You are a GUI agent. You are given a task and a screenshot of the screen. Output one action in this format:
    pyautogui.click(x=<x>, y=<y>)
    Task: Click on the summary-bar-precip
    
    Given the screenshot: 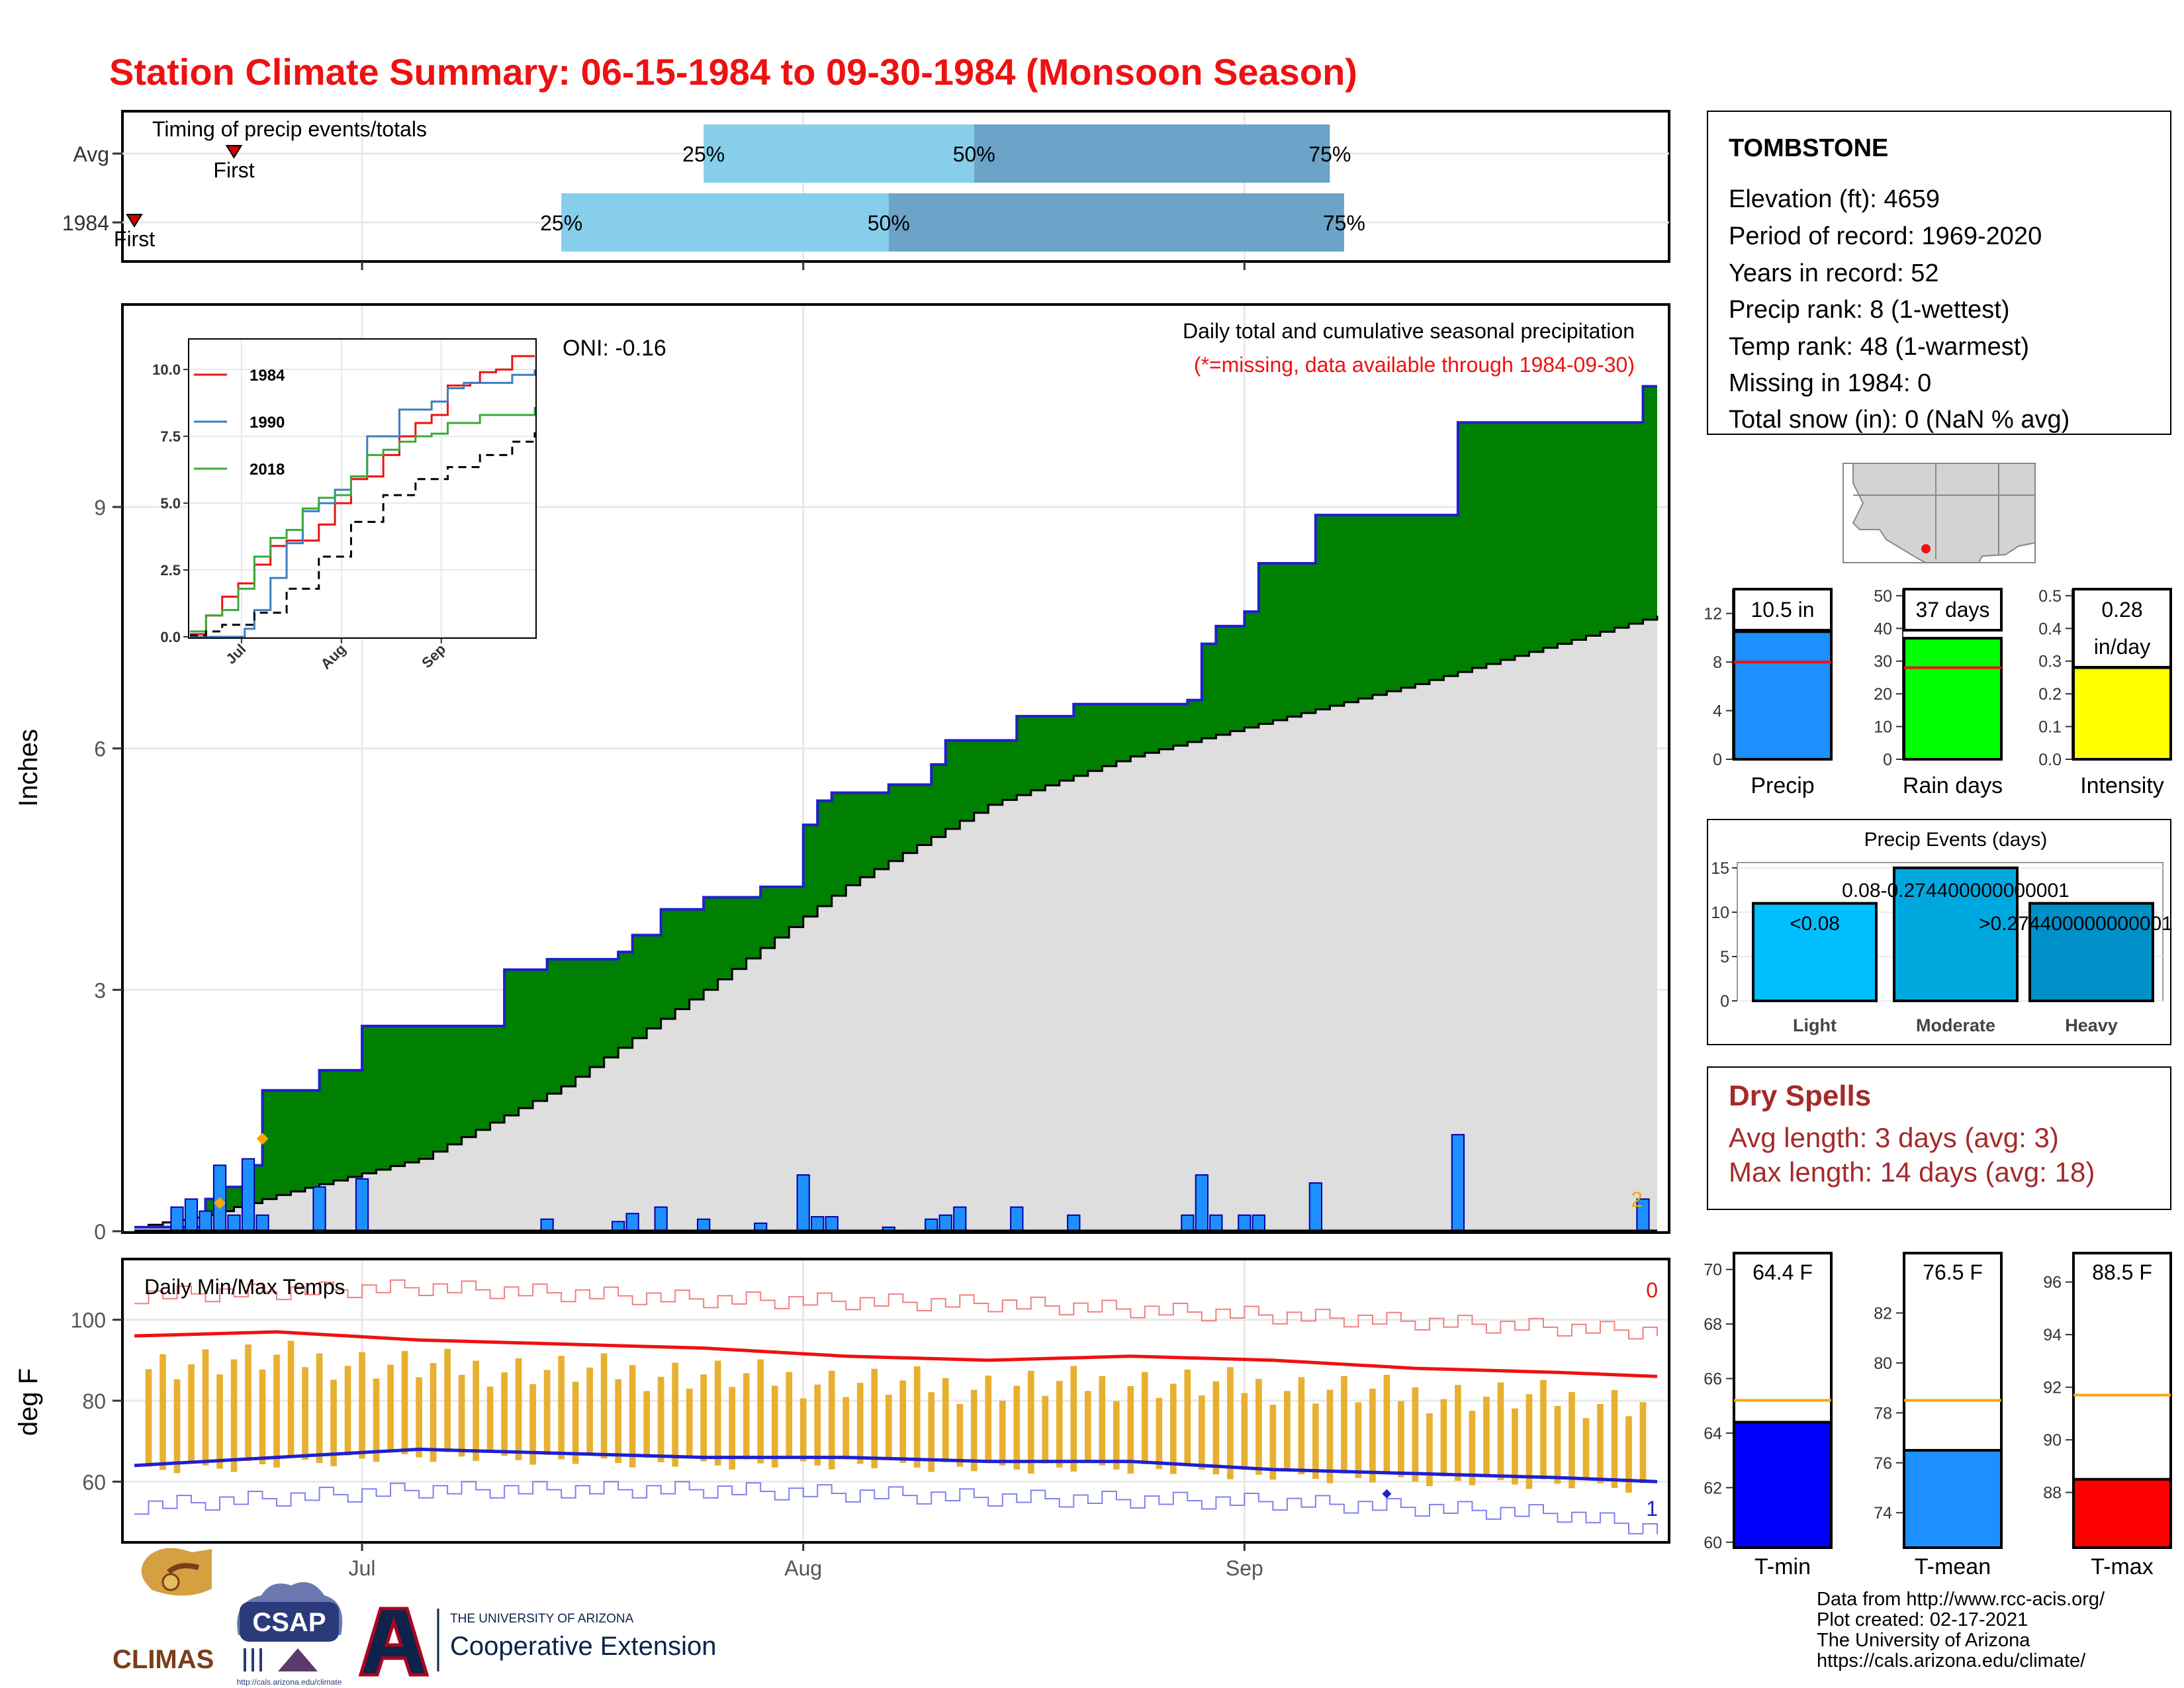 What is the action you would take?
    pyautogui.click(x=1783, y=695)
    